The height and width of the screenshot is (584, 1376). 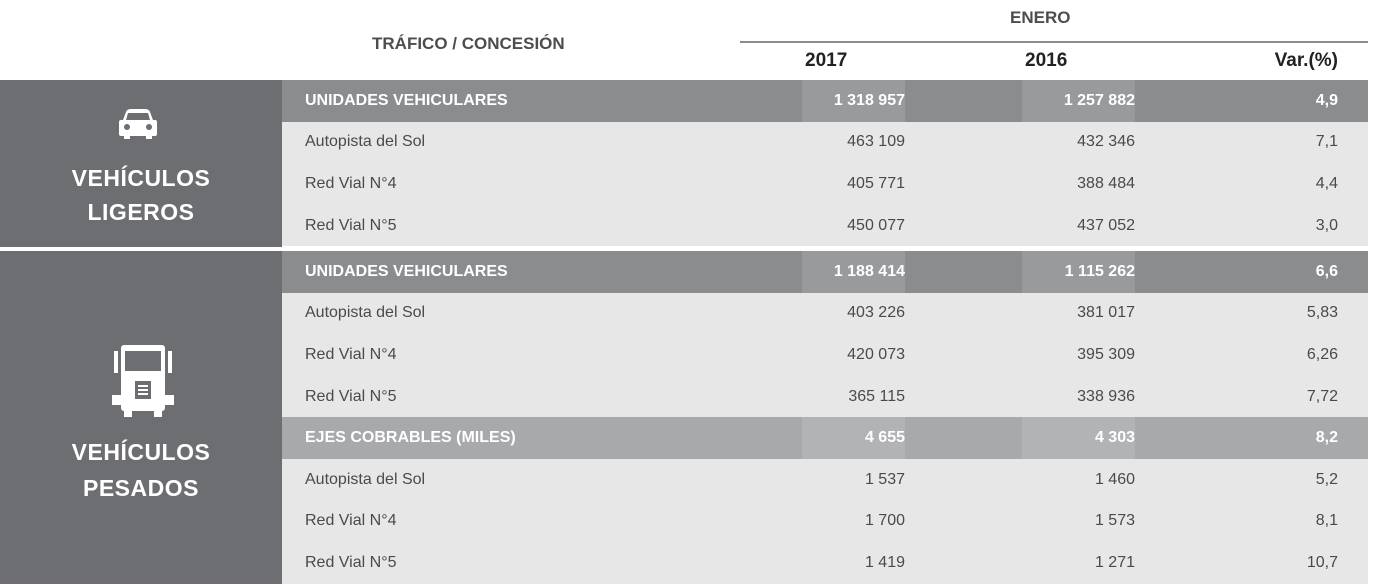 What do you see at coordinates (1322, 313) in the screenshot?
I see `row-value: 5,83` at bounding box center [1322, 313].